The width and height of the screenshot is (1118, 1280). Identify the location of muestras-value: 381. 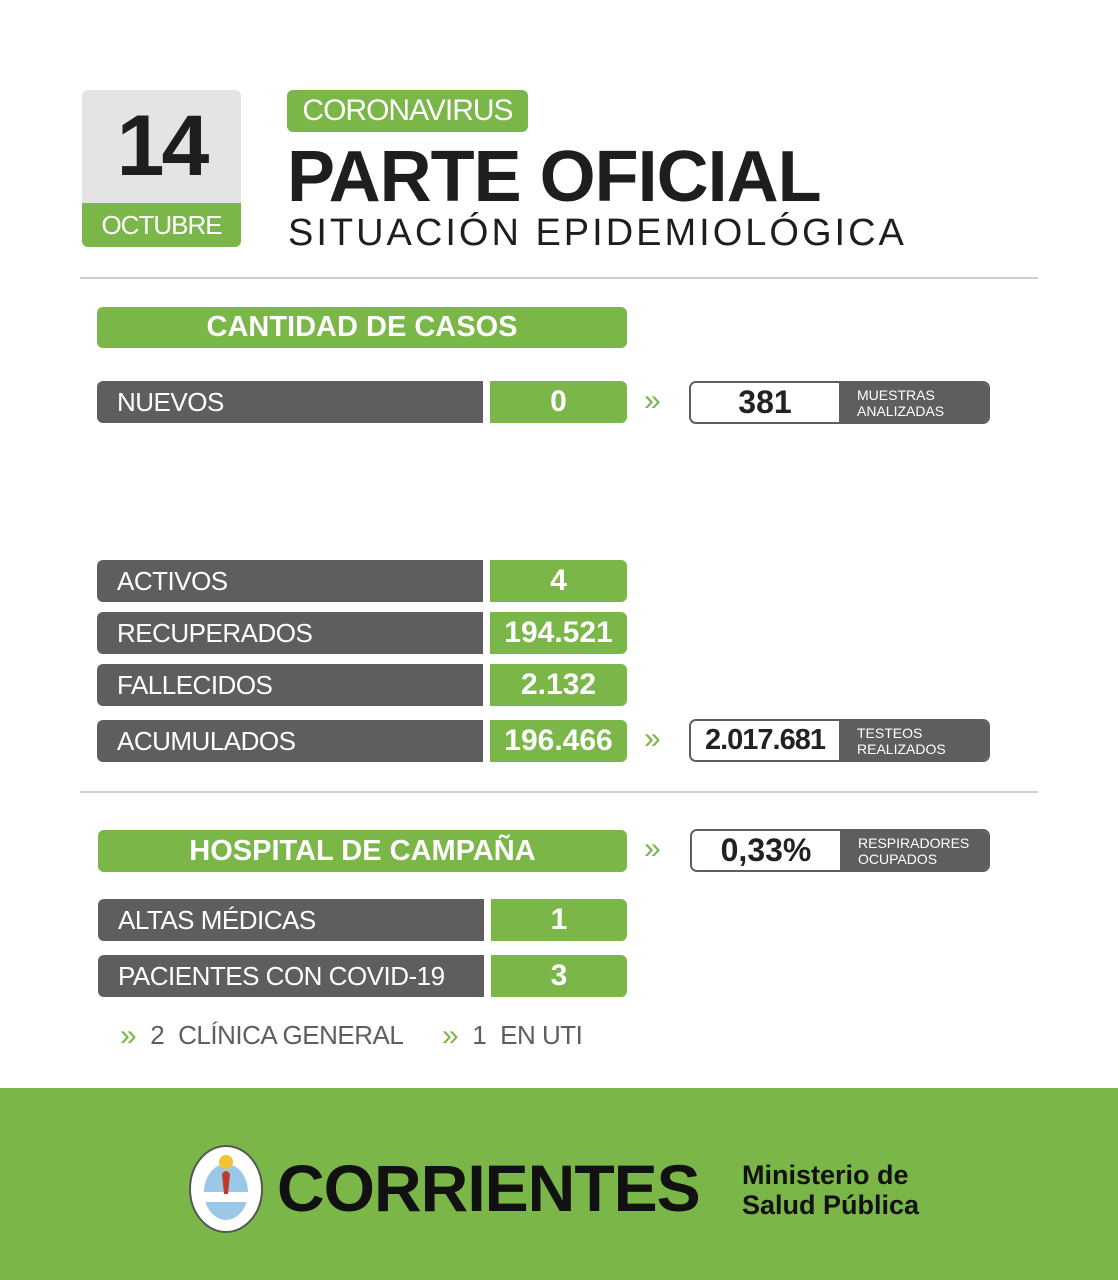
(765, 402).